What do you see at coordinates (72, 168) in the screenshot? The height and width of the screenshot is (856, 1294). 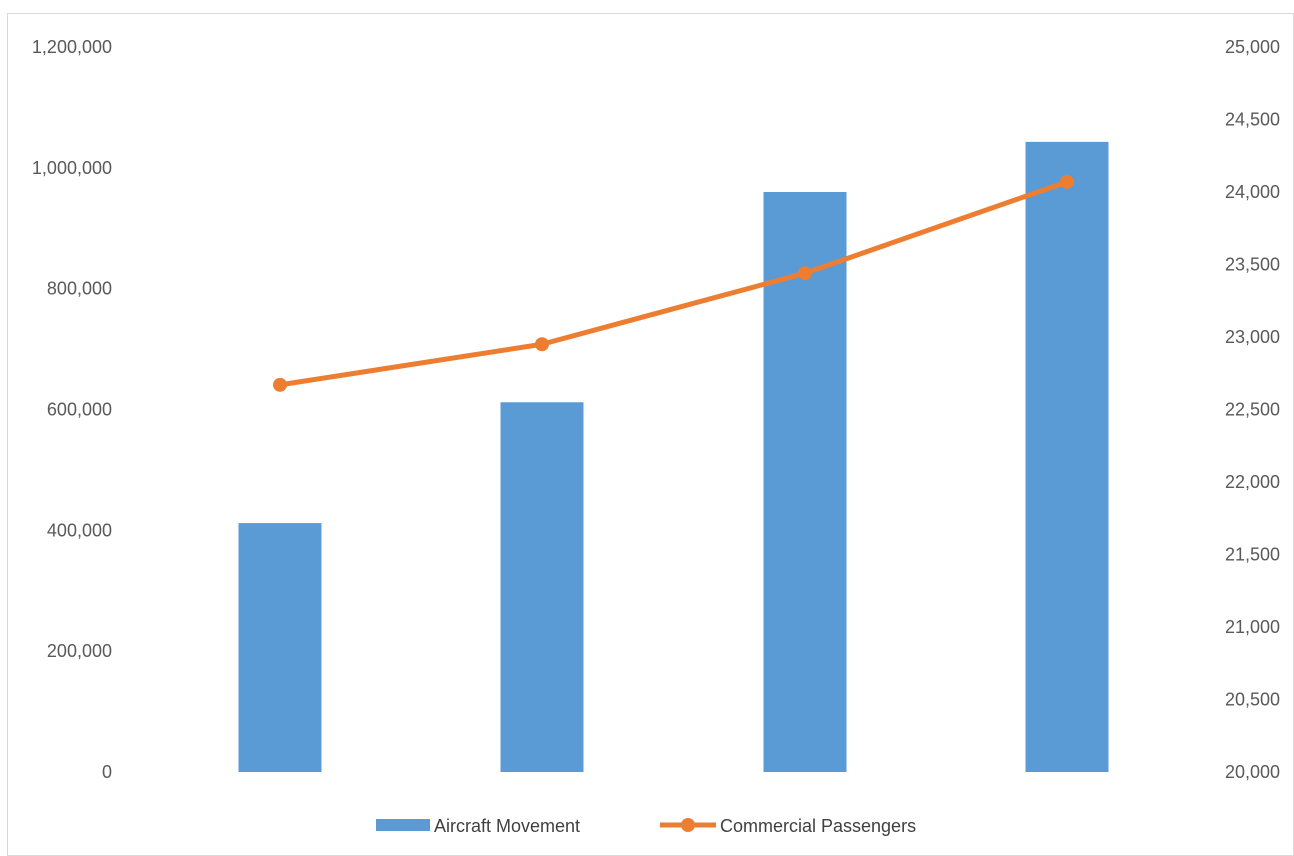 I see `left-axis-tick-label: 1,000,000` at bounding box center [72, 168].